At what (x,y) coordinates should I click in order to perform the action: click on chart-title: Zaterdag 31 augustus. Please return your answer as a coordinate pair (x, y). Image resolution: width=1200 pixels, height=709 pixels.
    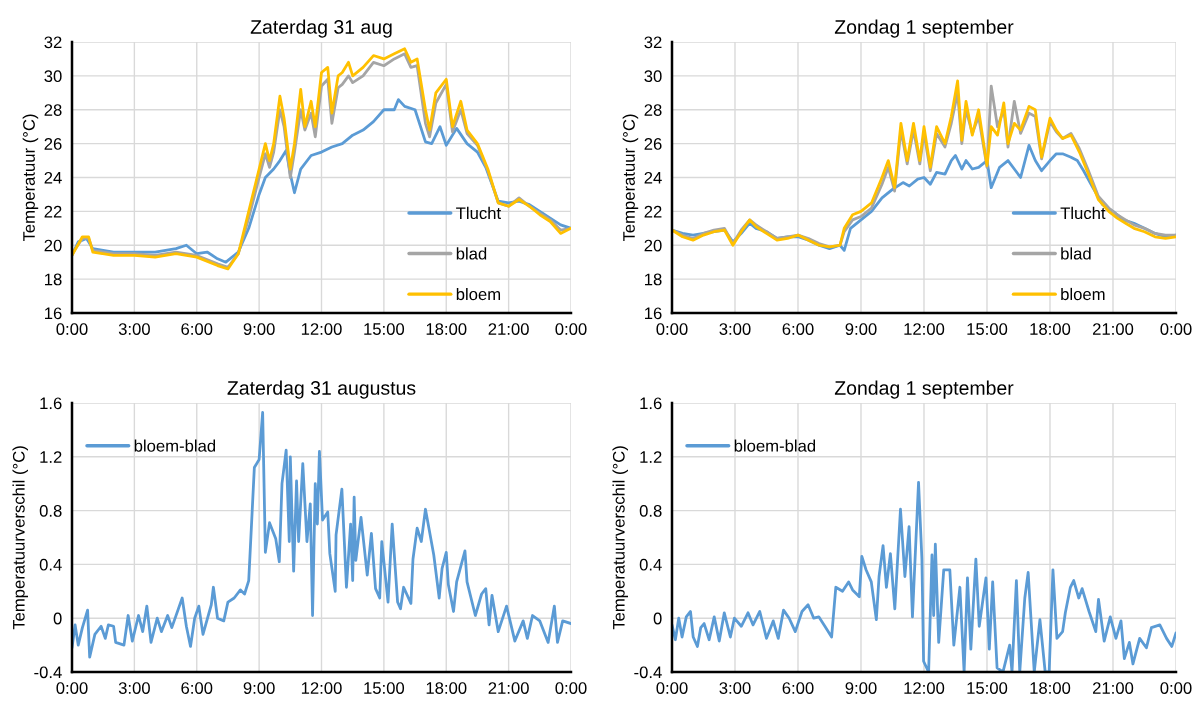
    Looking at the image, I should click on (321, 389).